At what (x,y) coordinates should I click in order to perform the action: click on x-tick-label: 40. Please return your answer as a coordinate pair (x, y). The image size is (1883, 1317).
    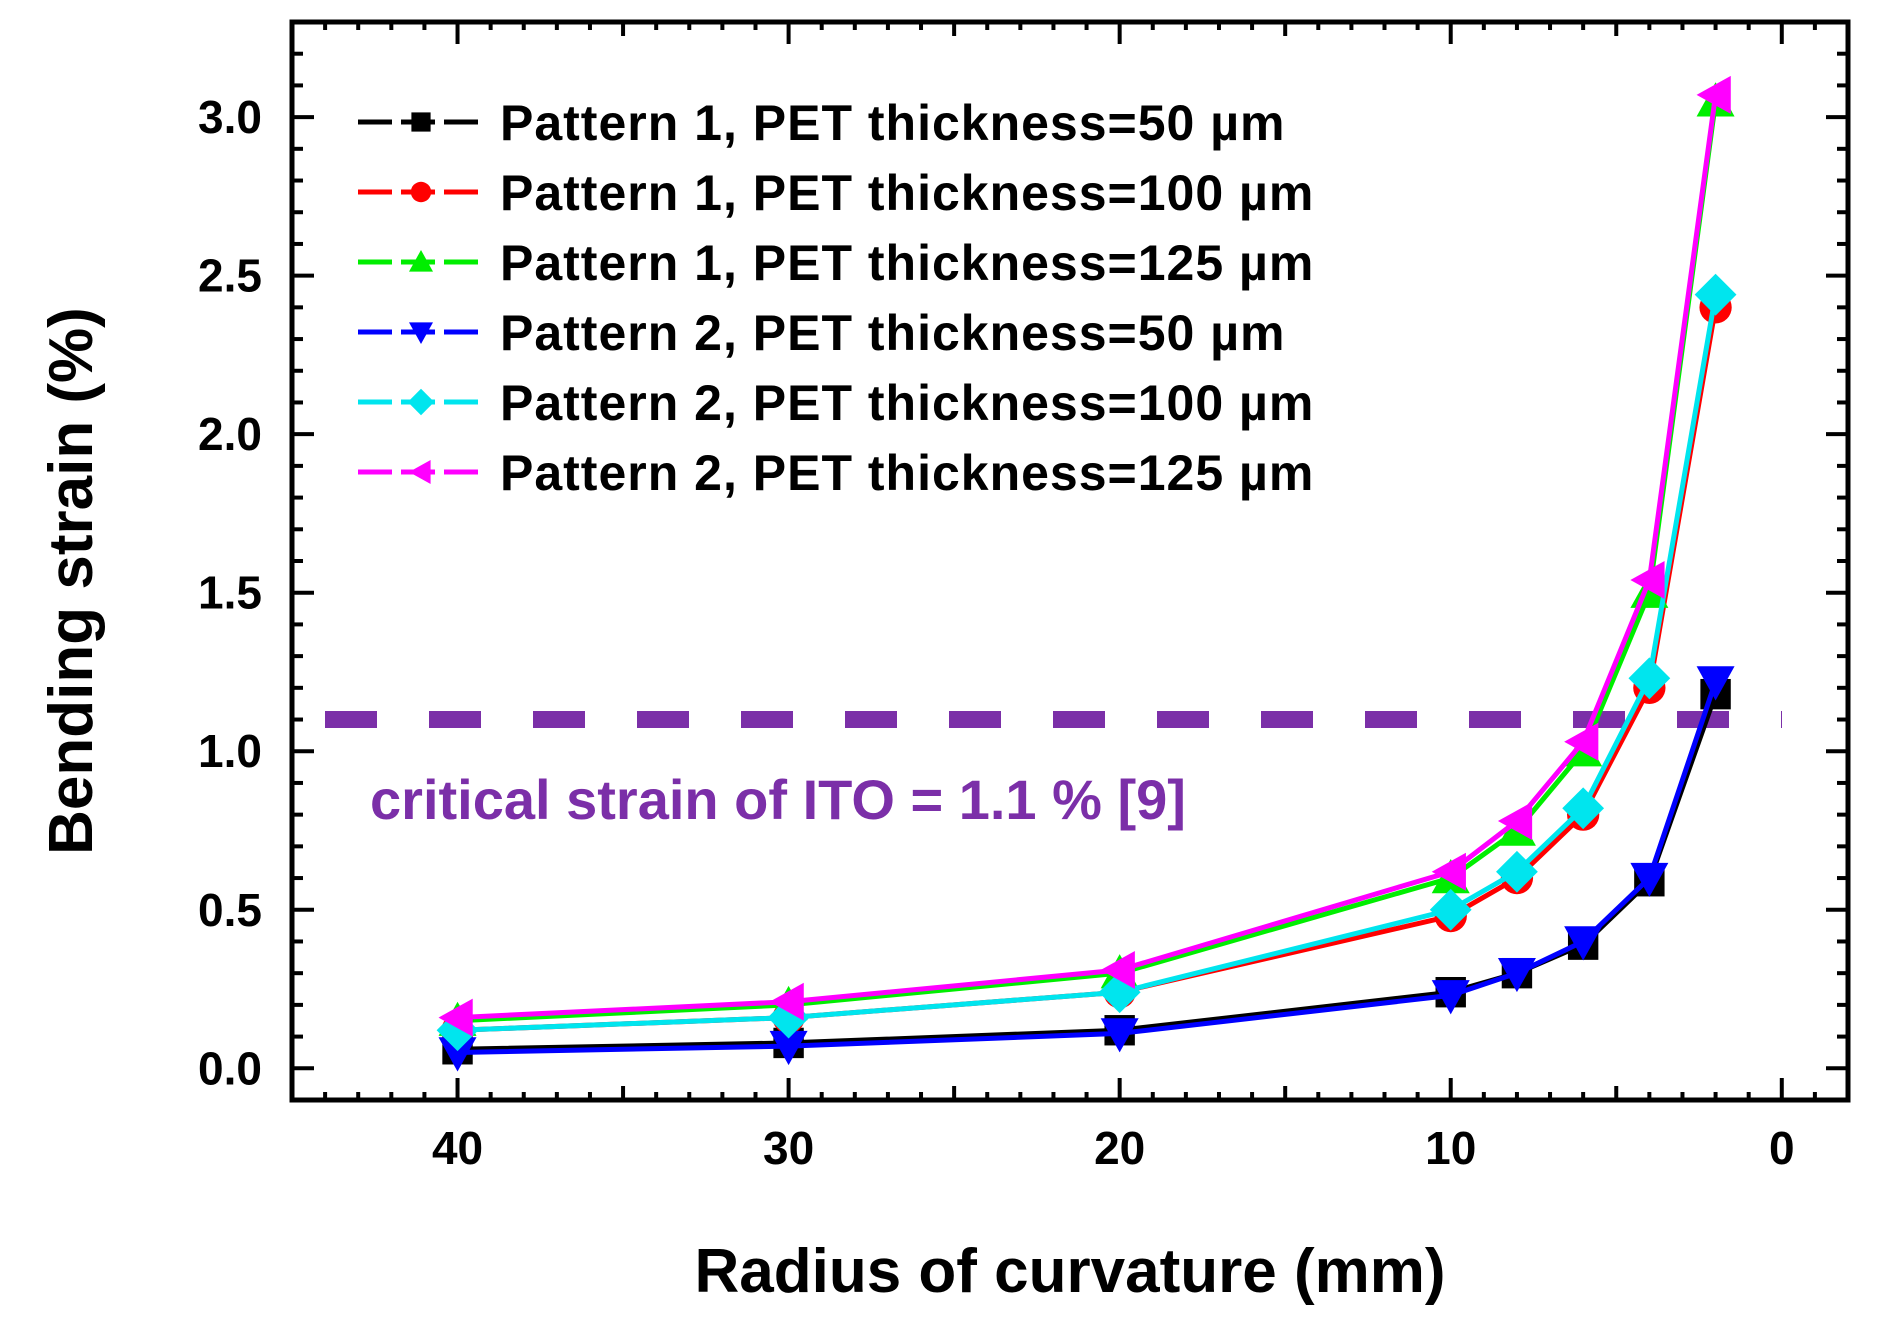
    Looking at the image, I should click on (457, 1148).